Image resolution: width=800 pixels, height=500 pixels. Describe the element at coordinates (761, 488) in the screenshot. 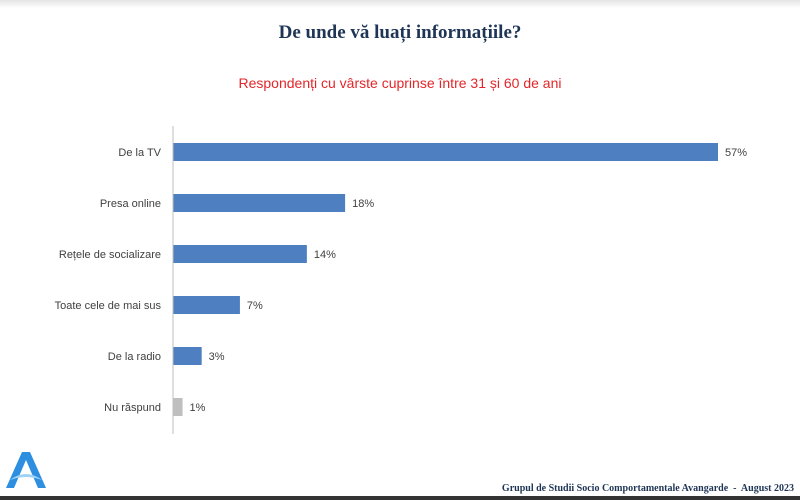

I see `footer-date: - August 2023` at that location.